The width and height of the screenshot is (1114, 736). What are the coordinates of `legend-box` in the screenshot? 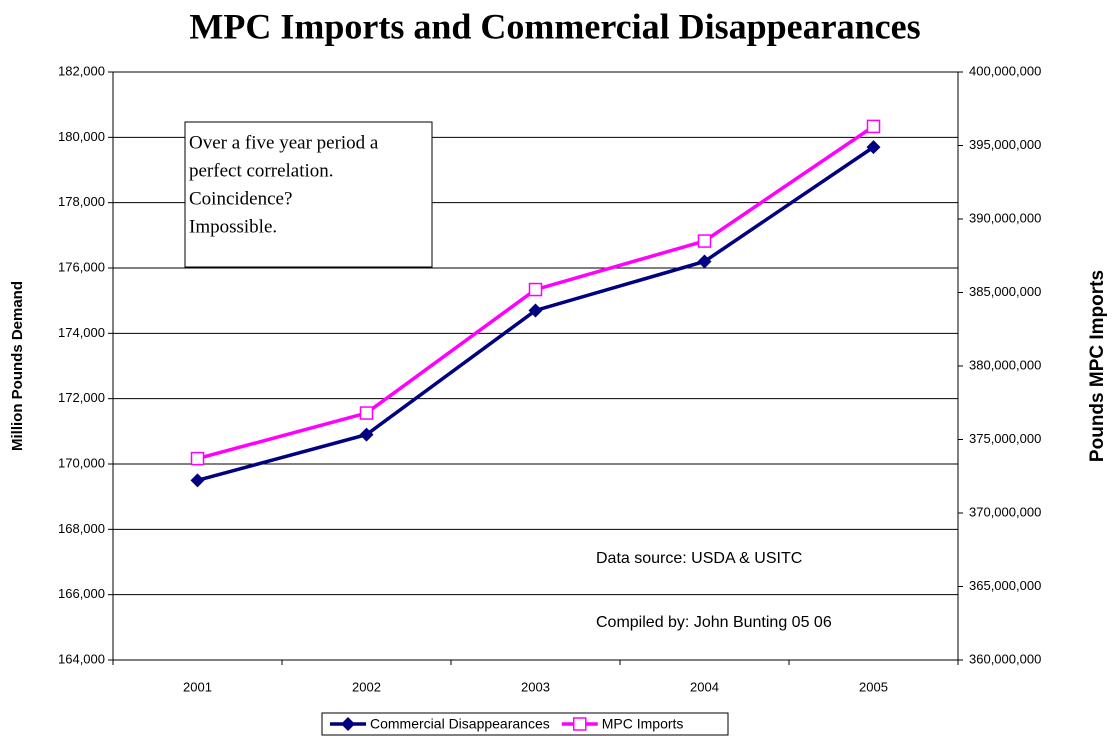 It's located at (525, 724).